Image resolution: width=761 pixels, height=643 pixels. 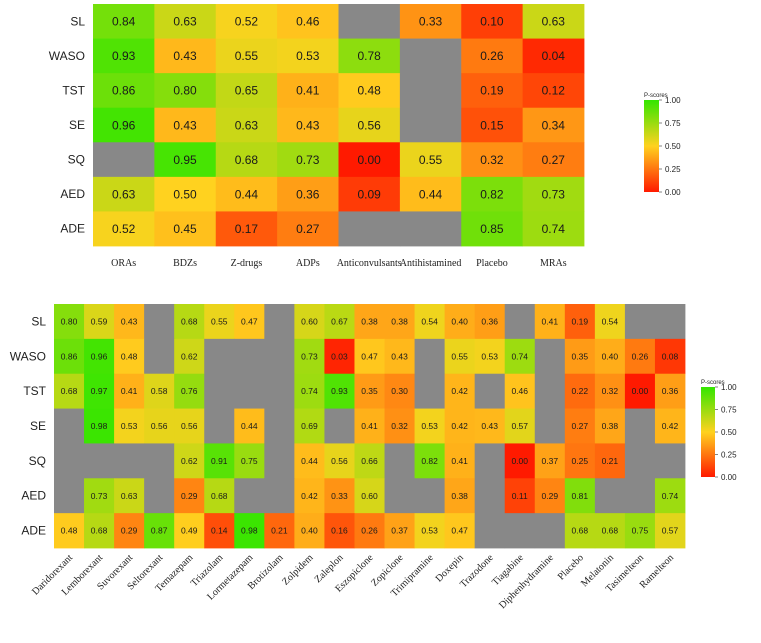 What do you see at coordinates (309, 356) in the screenshot?
I see `cell-value-label: 0.73` at bounding box center [309, 356].